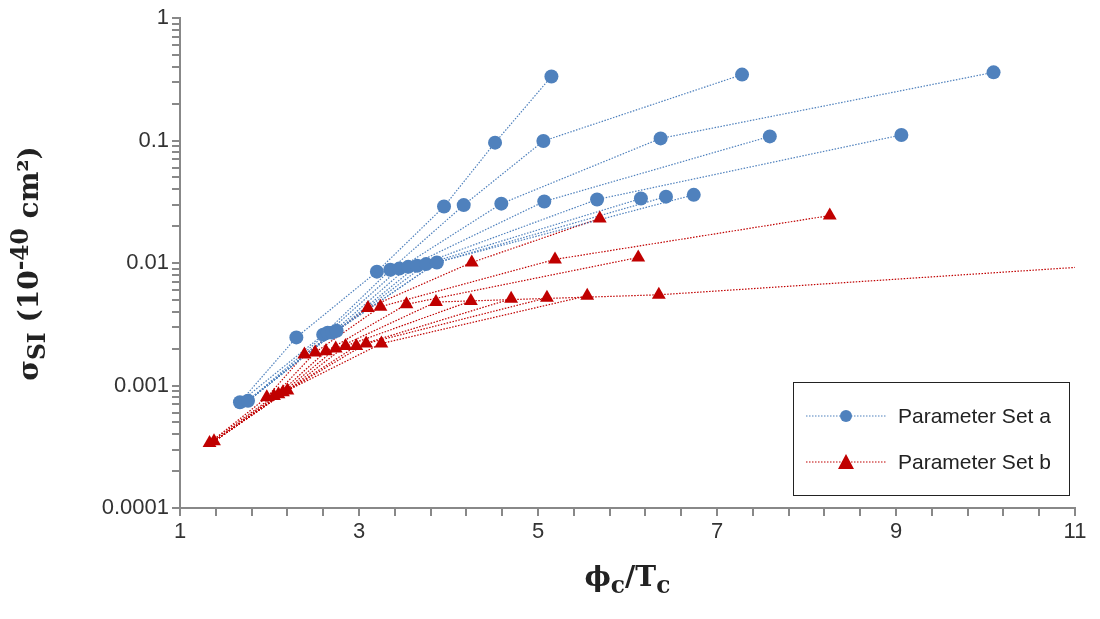 The image size is (1100, 619). Describe the element at coordinates (896, 531) in the screenshot. I see `x-tick-label: 9` at that location.